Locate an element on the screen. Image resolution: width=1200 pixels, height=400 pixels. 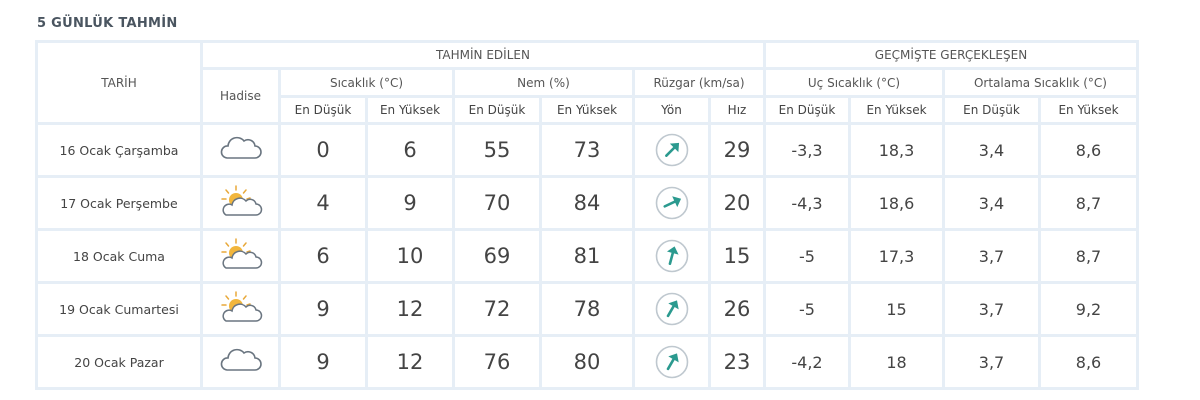
average-low-header: En Düşük is located at coordinates (991, 110).